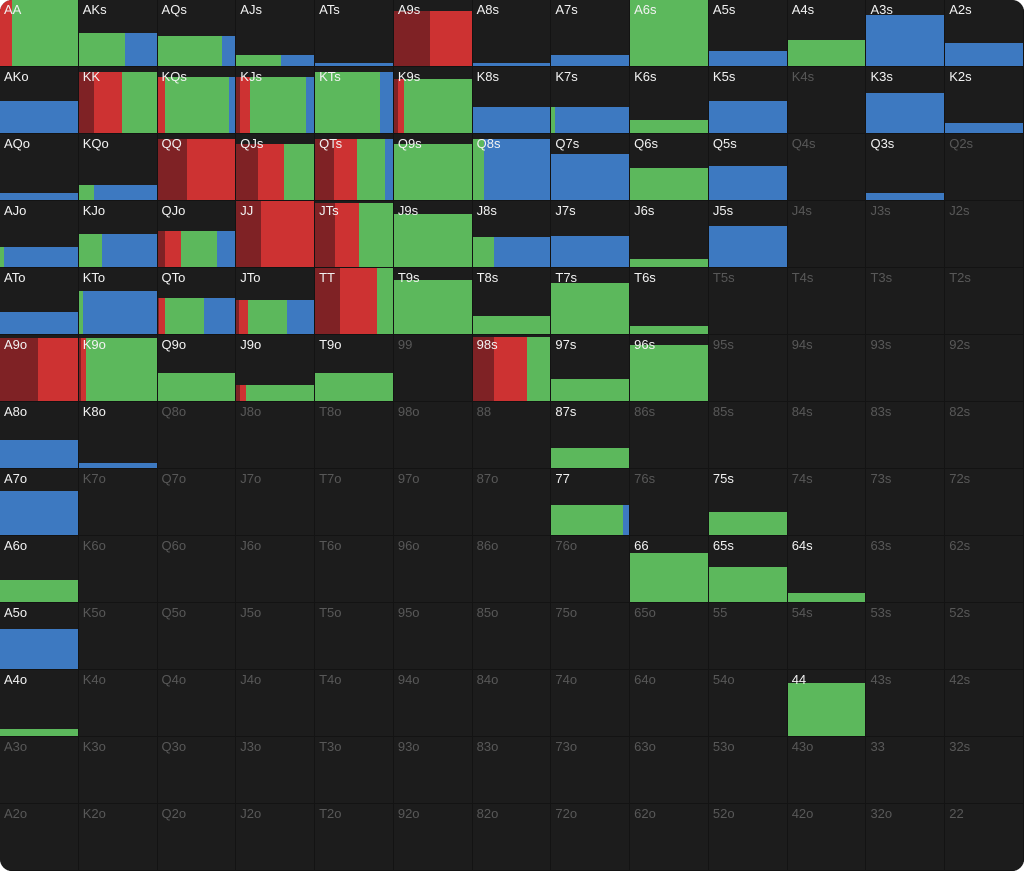 The width and height of the screenshot is (1024, 871). Describe the element at coordinates (984, 301) in the screenshot. I see `hand-cell: T2s` at that location.